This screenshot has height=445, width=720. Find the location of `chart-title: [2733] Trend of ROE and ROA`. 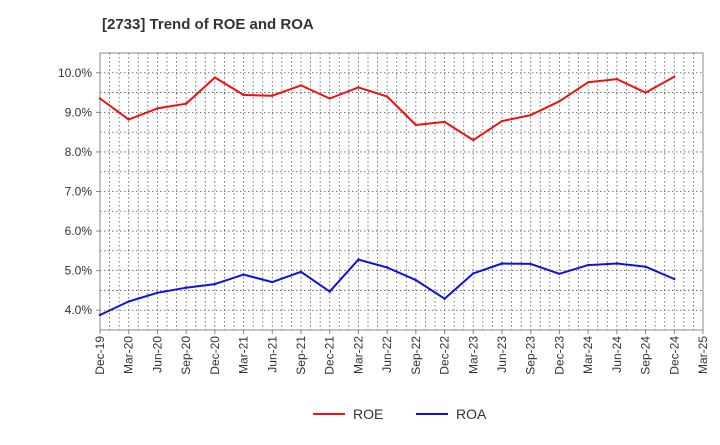

chart-title: [2733] Trend of ROE and ROA is located at coordinates (208, 24).